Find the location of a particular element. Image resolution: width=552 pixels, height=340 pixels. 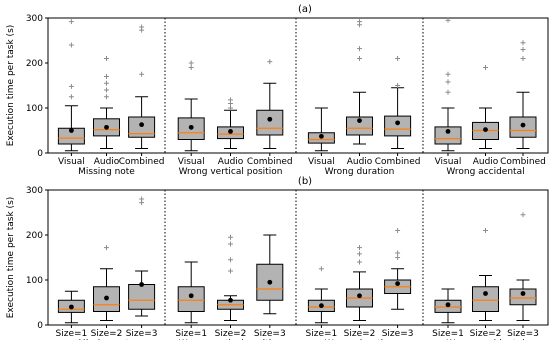

panel-b-y-tick-label: 100 is located at coordinates (34, 281).